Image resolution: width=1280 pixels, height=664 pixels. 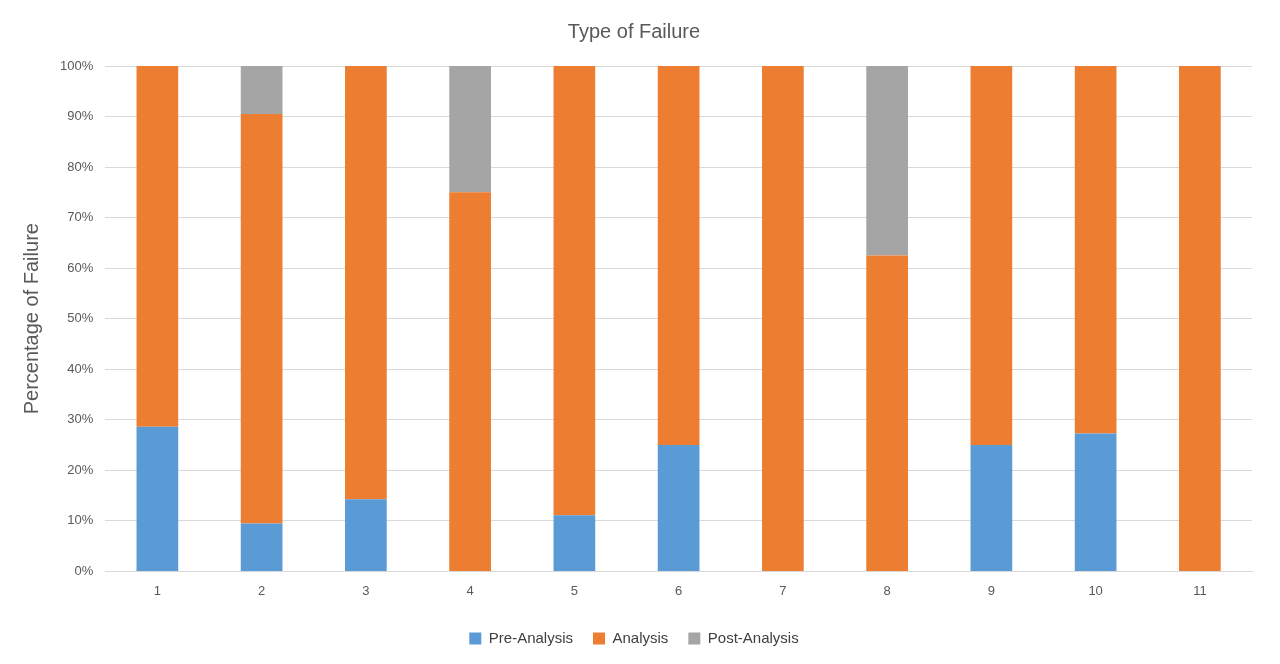 I want to click on x-tick-label: 9, so click(x=991, y=590).